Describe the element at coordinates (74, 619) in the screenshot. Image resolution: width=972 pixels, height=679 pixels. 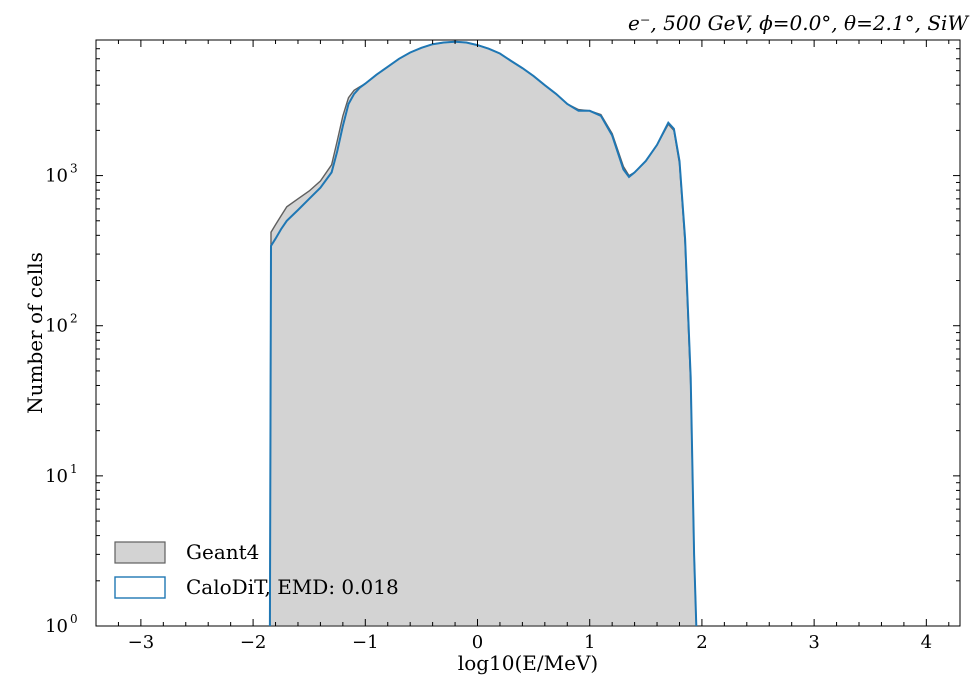
I see `y-tick-exponent: 0` at that location.